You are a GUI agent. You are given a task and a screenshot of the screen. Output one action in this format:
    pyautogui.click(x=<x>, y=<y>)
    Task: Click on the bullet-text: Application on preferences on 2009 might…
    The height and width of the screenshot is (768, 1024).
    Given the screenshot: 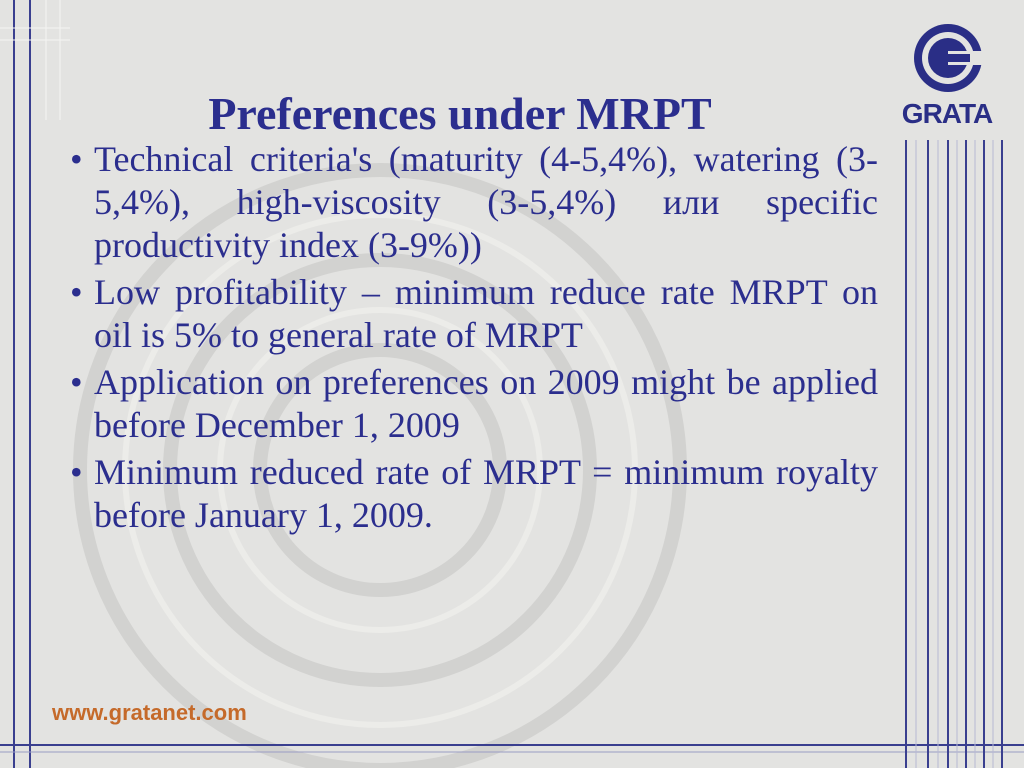 What is the action you would take?
    pyautogui.click(x=486, y=403)
    